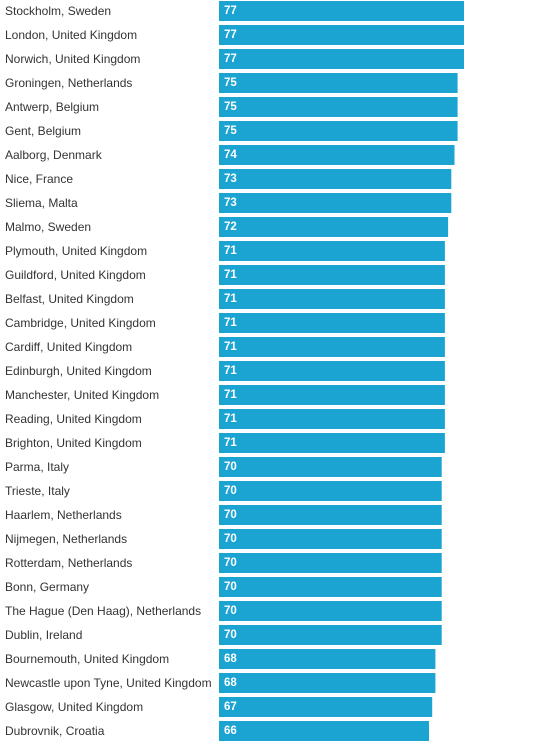  I want to click on bar-row: The Hague (Den Haag), Netherlands 70, so click(223, 611).